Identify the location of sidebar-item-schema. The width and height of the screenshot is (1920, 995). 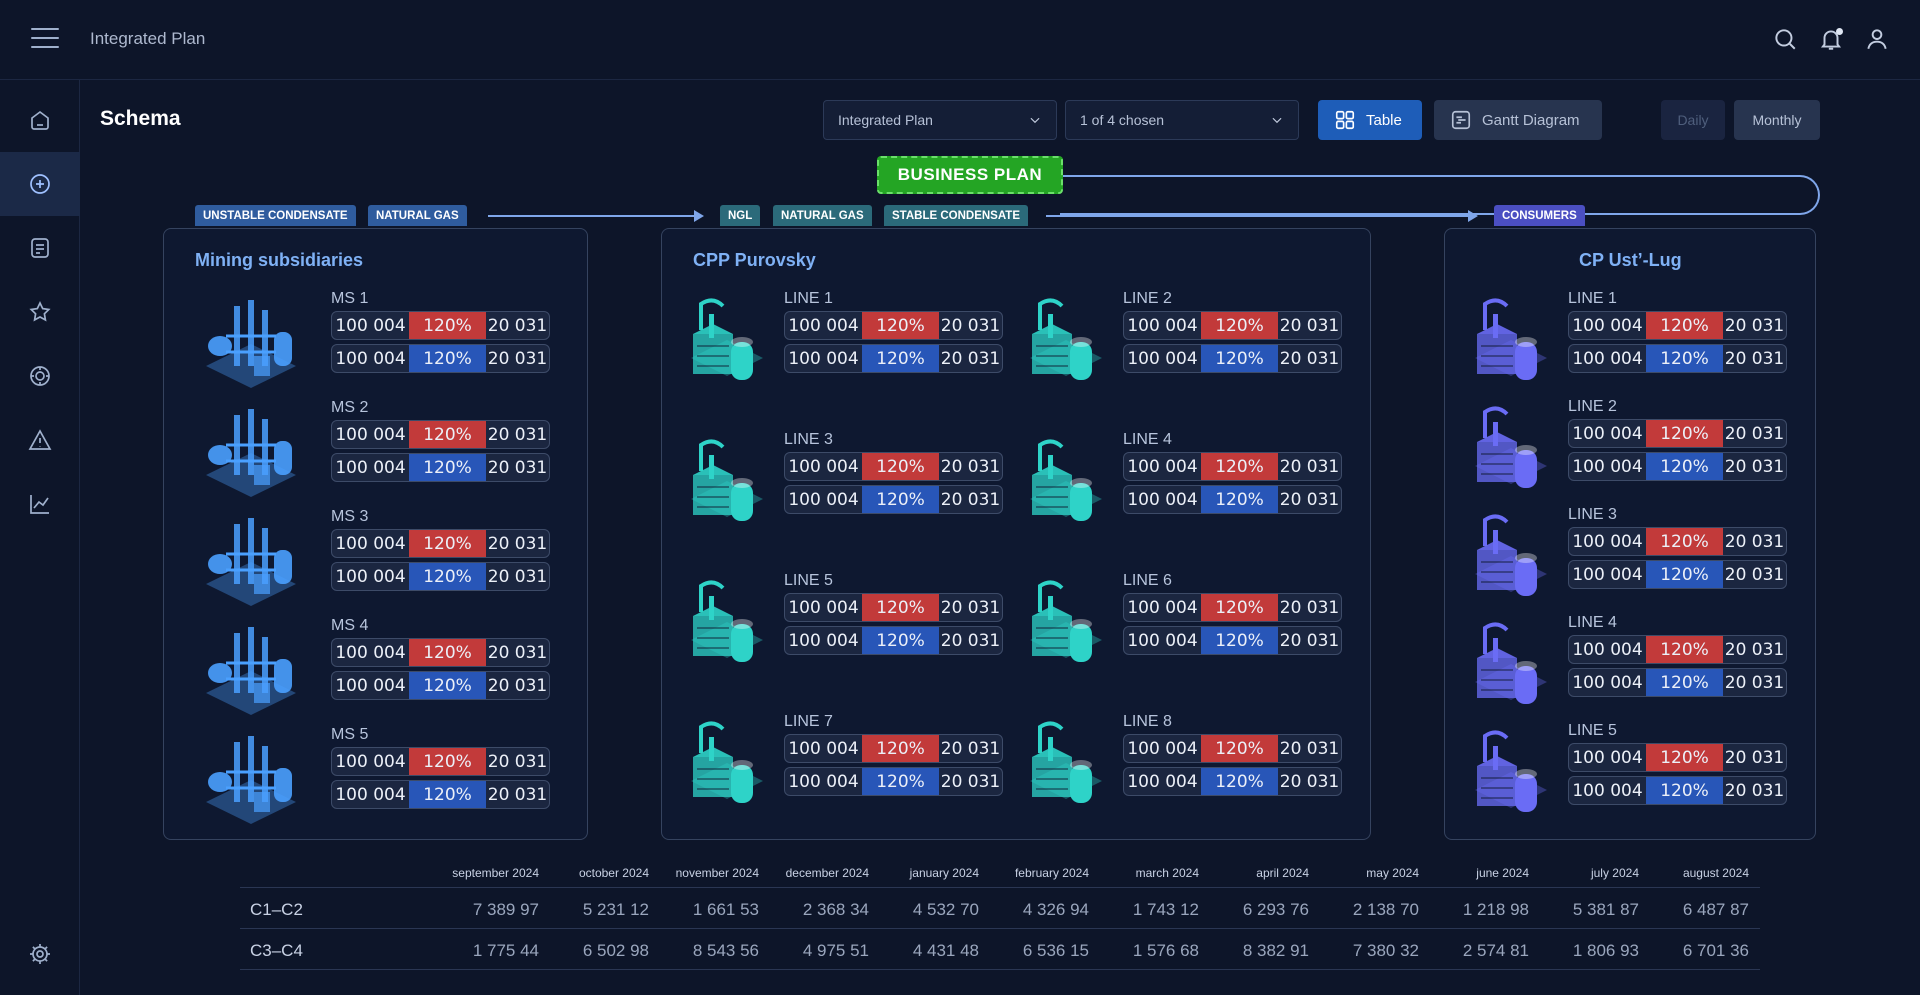
(40, 184).